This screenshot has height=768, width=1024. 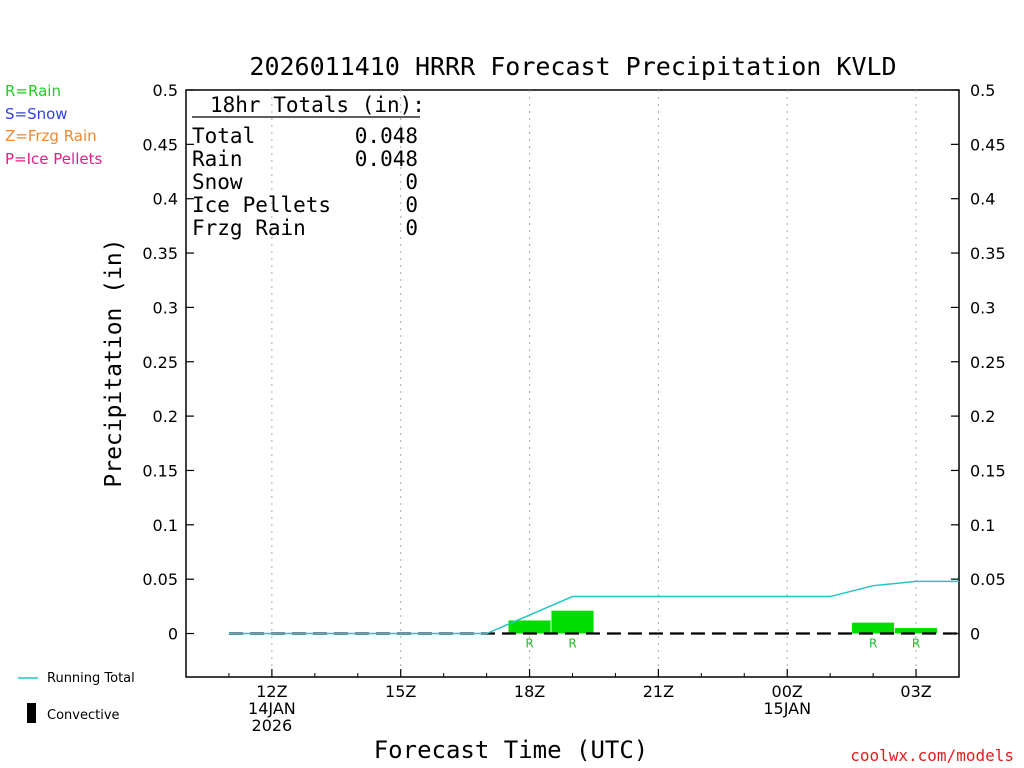 What do you see at coordinates (975, 634) in the screenshot?
I see `y-tick-label-right: 0` at bounding box center [975, 634].